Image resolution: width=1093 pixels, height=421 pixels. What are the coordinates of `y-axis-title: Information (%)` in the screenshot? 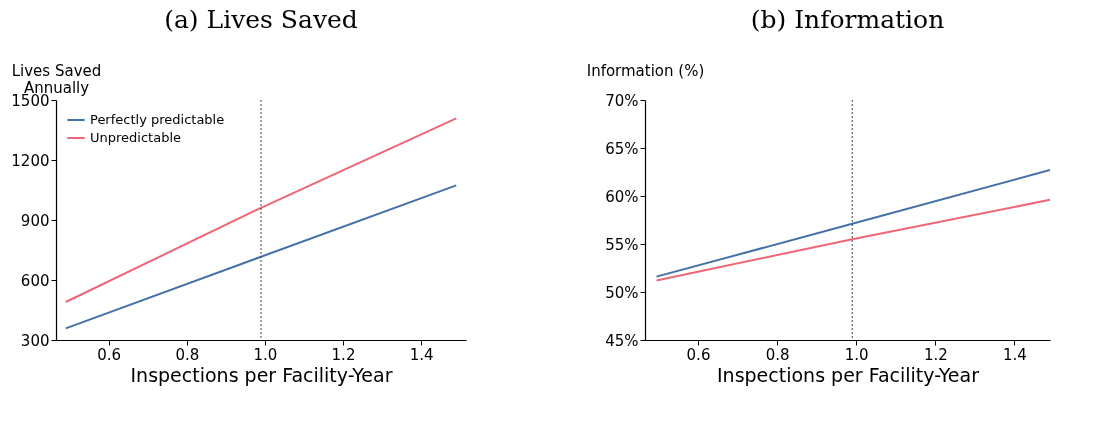 It's located at (645, 70).